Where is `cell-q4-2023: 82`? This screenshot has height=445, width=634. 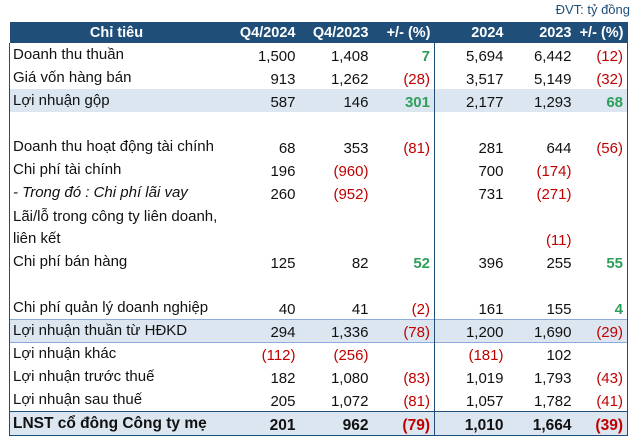
cell-q4-2023: 82 is located at coordinates (360, 263).